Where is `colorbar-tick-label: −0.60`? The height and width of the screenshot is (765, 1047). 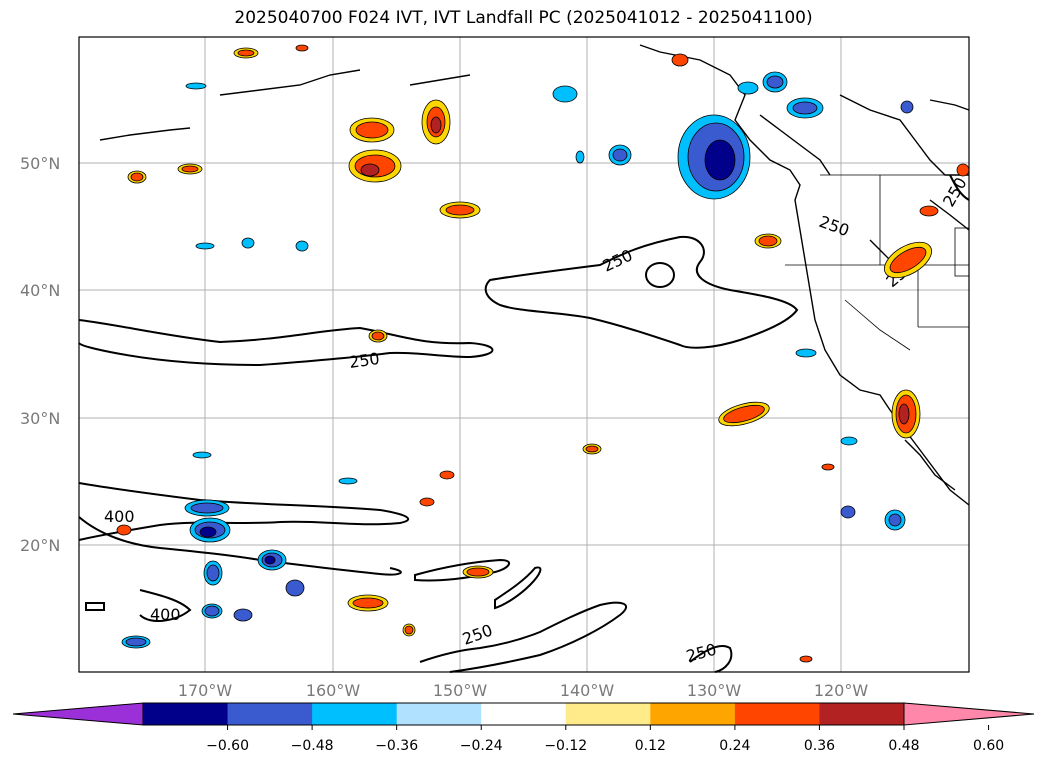 colorbar-tick-label: −0.60 is located at coordinates (227, 746).